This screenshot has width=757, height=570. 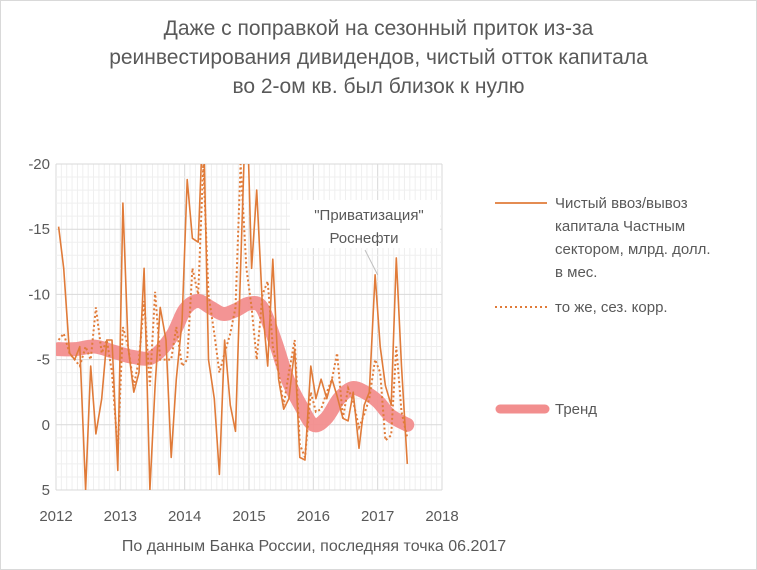 I want to click on legend-trend-label: Тренд, so click(x=576, y=409).